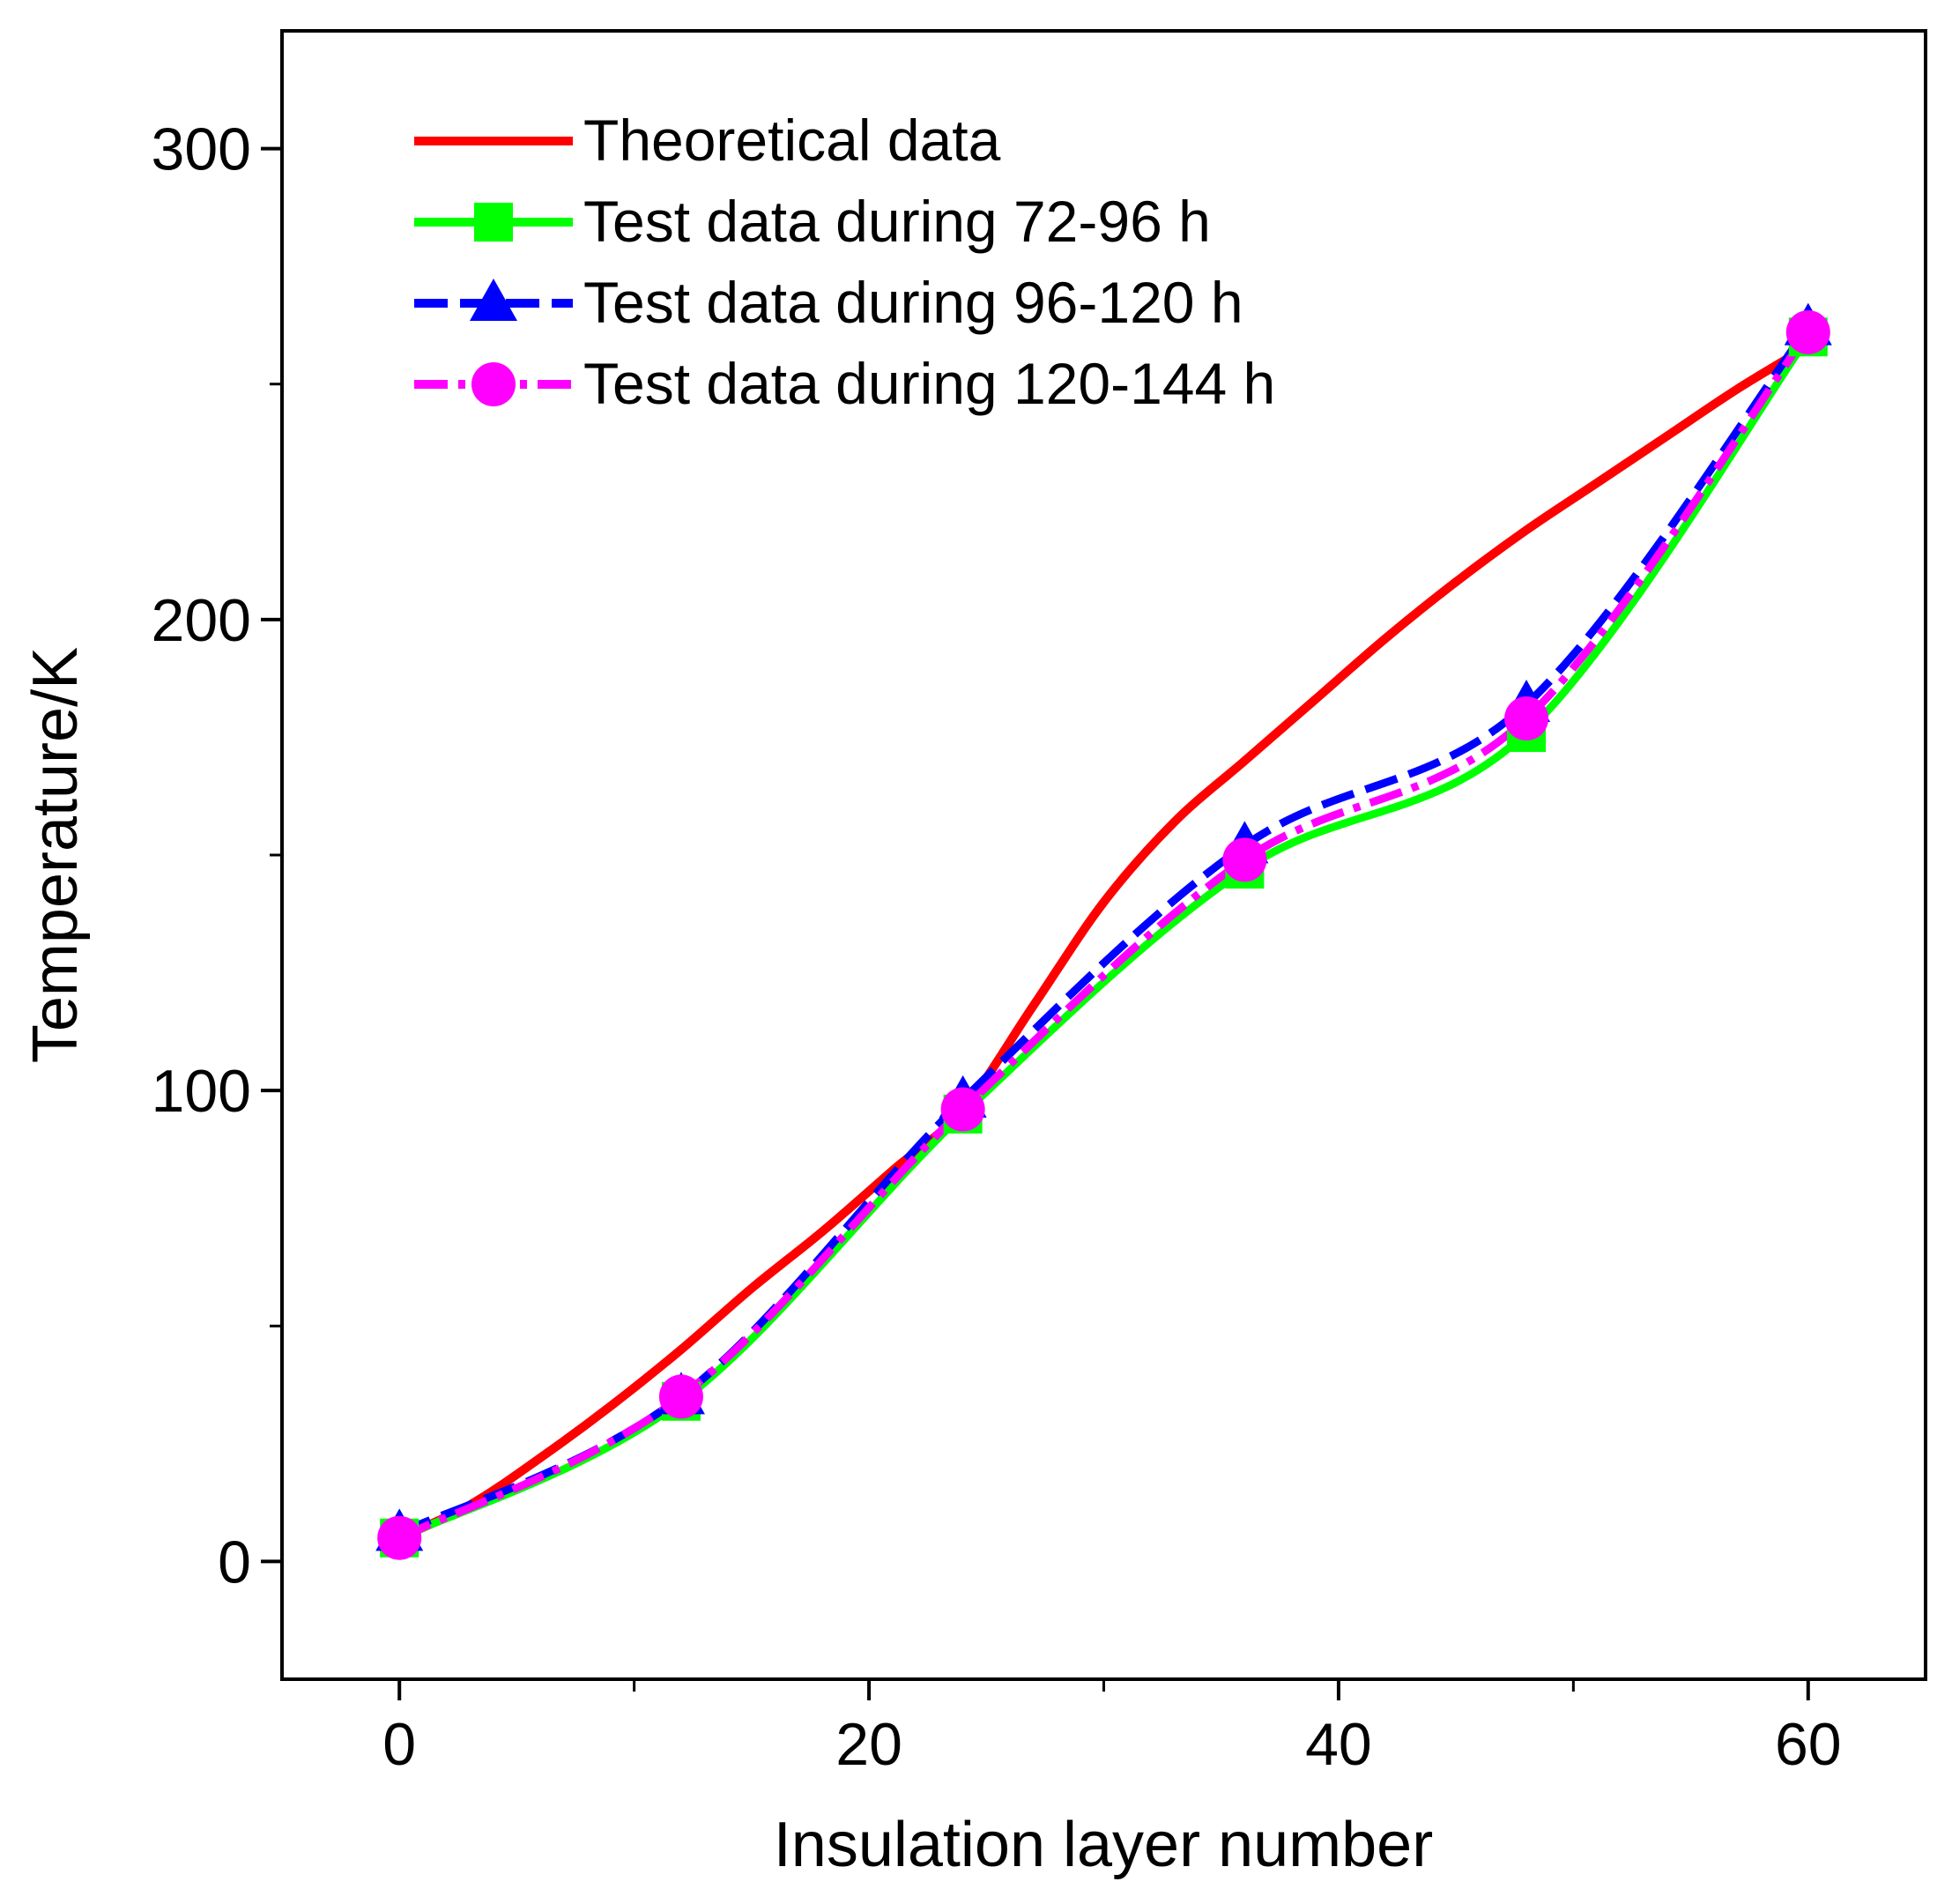  I want to click on x-tick-label: 0, so click(399, 1745).